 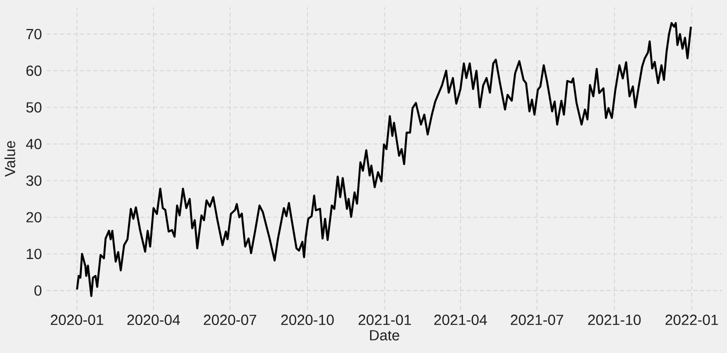 I want to click on x-axis-title: Date, so click(x=385, y=335).